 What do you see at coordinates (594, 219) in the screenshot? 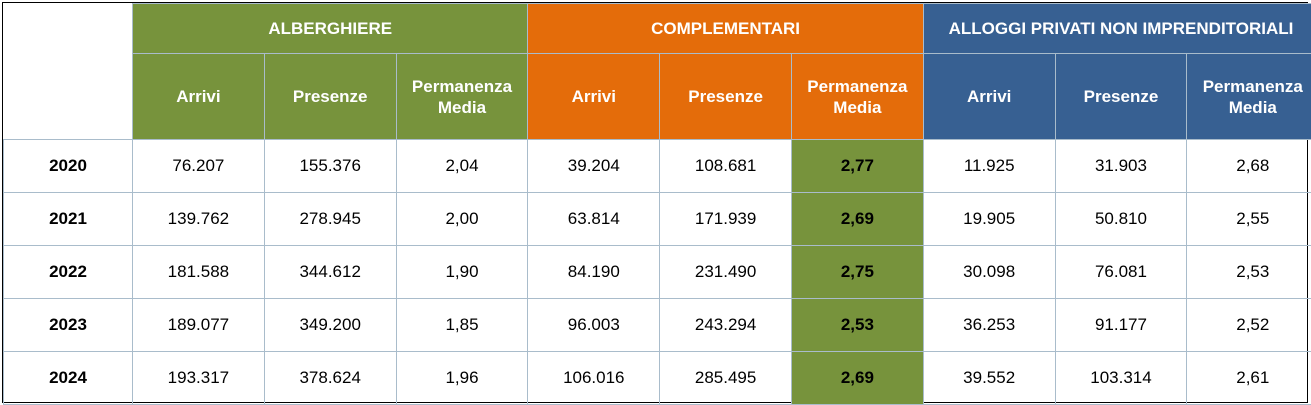
I see `complementari-arrivi-cell: 63.814` at bounding box center [594, 219].